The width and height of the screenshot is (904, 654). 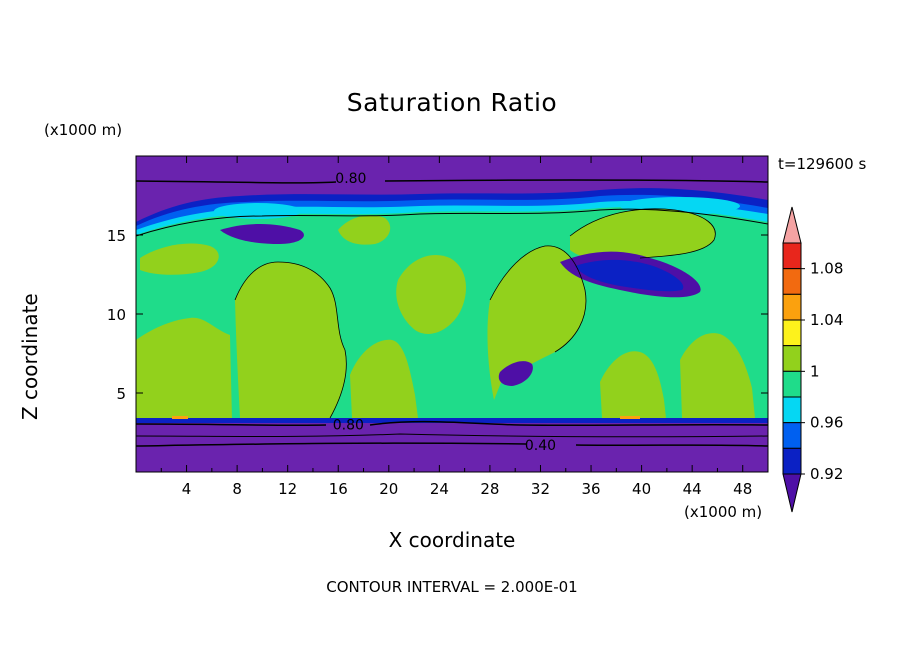 What do you see at coordinates (452, 102) in the screenshot?
I see `chart-title: Saturation Ratio` at bounding box center [452, 102].